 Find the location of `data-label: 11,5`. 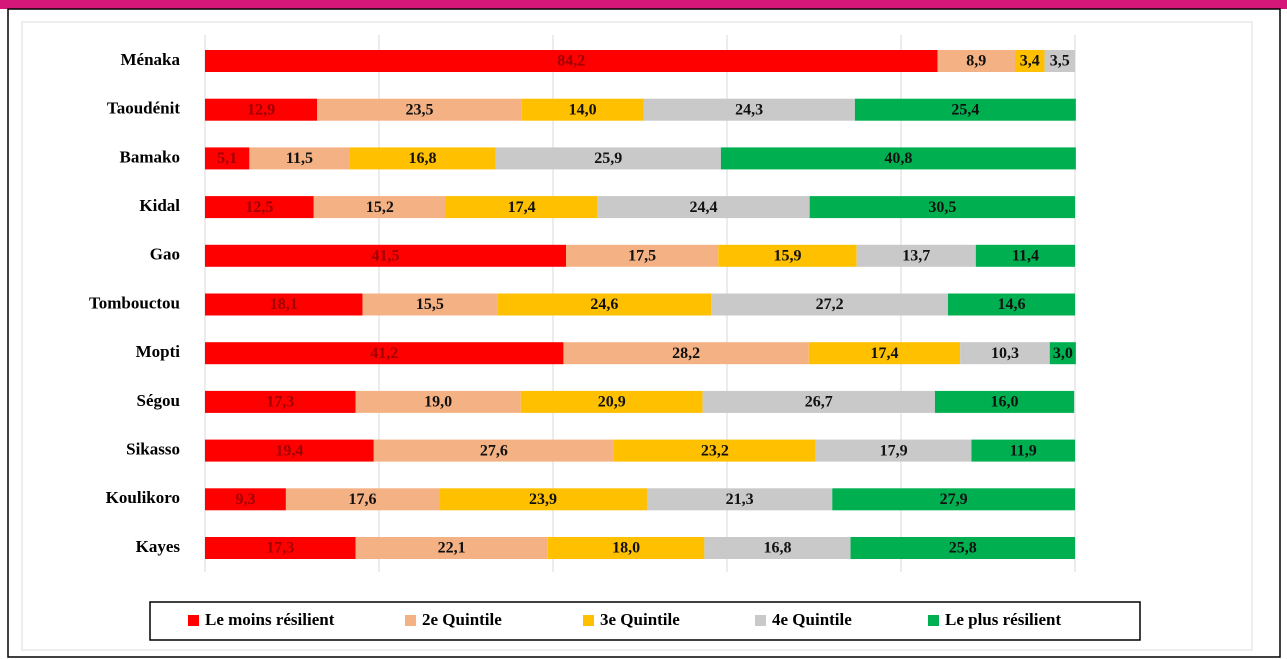

data-label: 11,5 is located at coordinates (299, 158).